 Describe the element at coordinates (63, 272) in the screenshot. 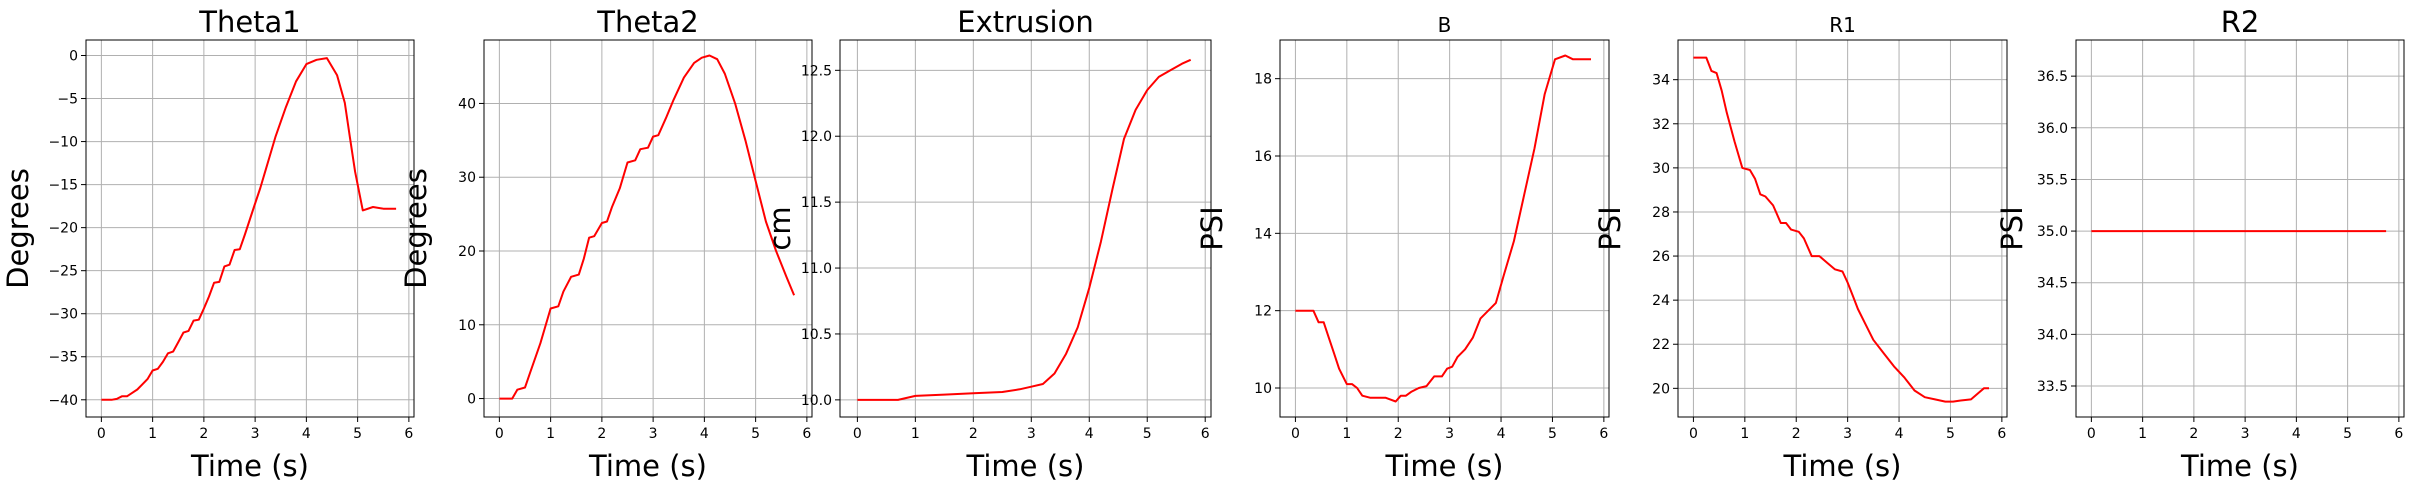

I see `y-tick-label: −25` at that location.